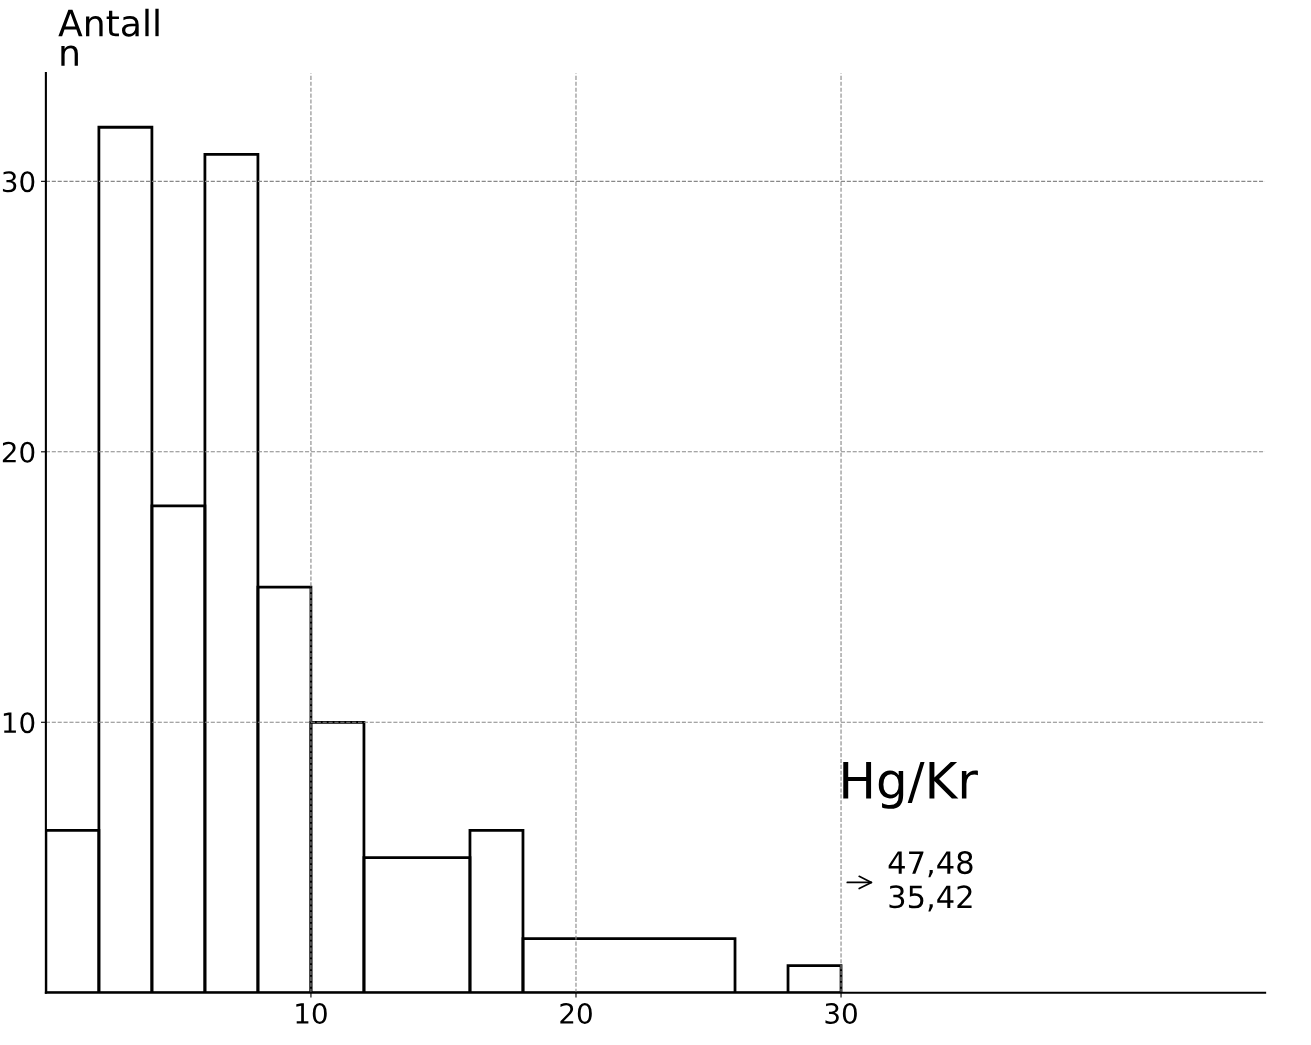  I want to click on y-axis-title: Antall n, so click(108, 37).